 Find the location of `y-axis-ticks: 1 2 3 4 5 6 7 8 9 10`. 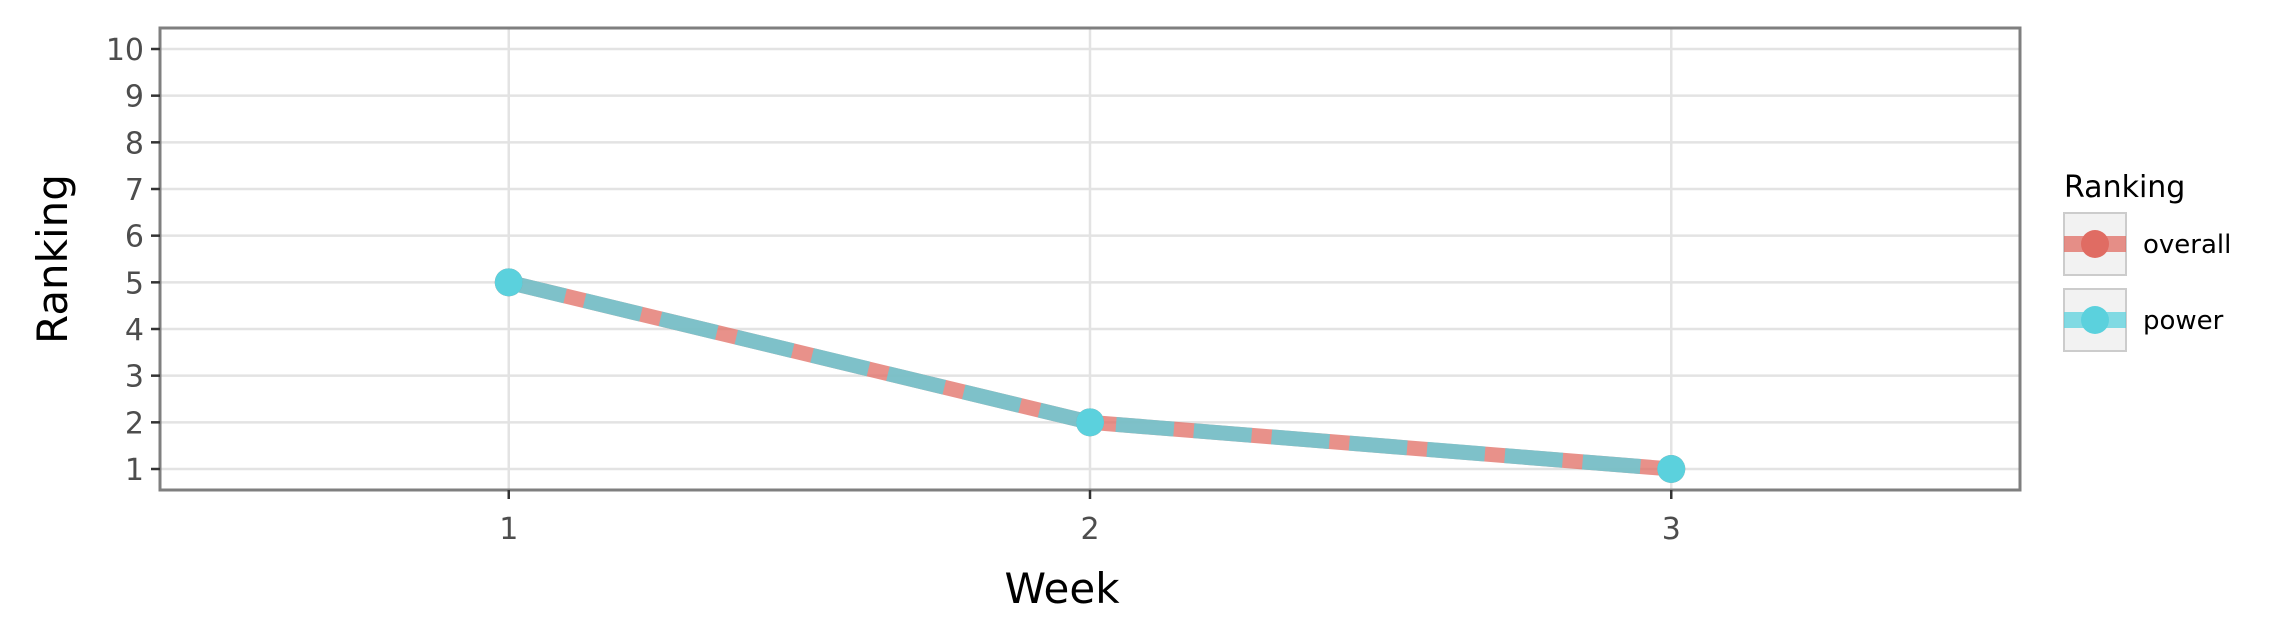

y-axis-ticks: 1 2 3 4 5 6 7 8 9 10 is located at coordinates (133, 260).